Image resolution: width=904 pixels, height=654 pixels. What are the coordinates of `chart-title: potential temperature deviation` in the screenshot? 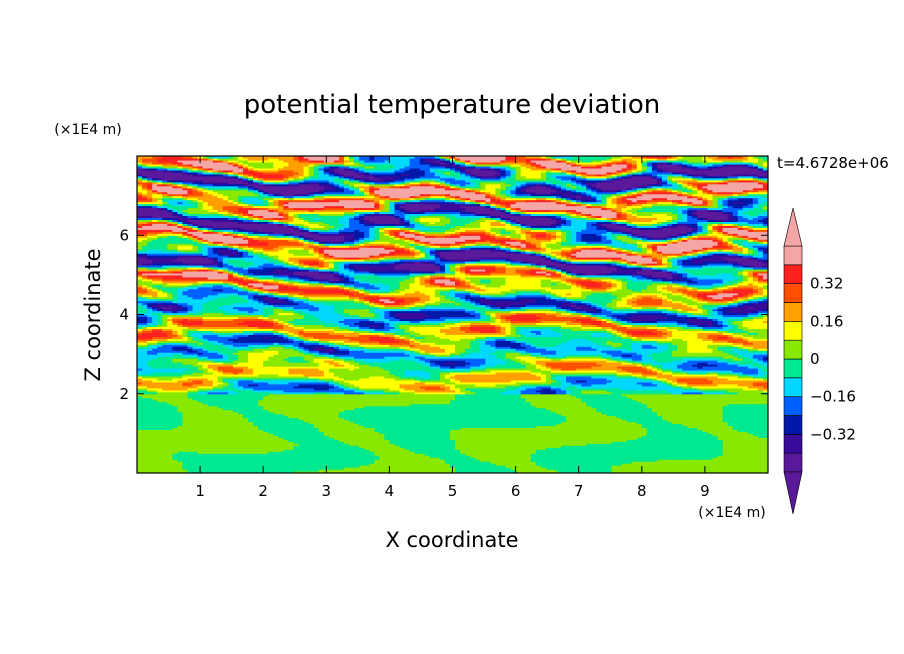 It's located at (452, 105).